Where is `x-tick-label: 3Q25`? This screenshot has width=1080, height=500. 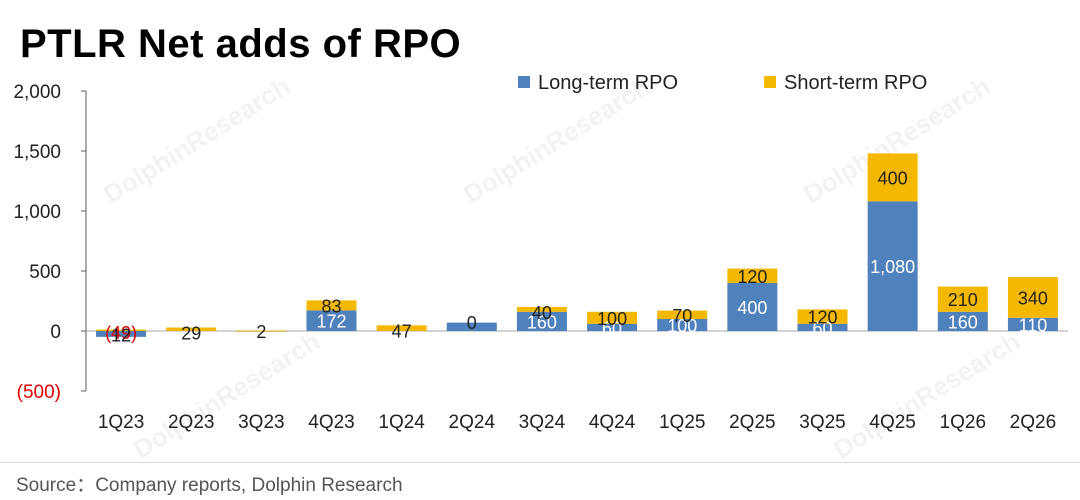 x-tick-label: 3Q25 is located at coordinates (822, 422).